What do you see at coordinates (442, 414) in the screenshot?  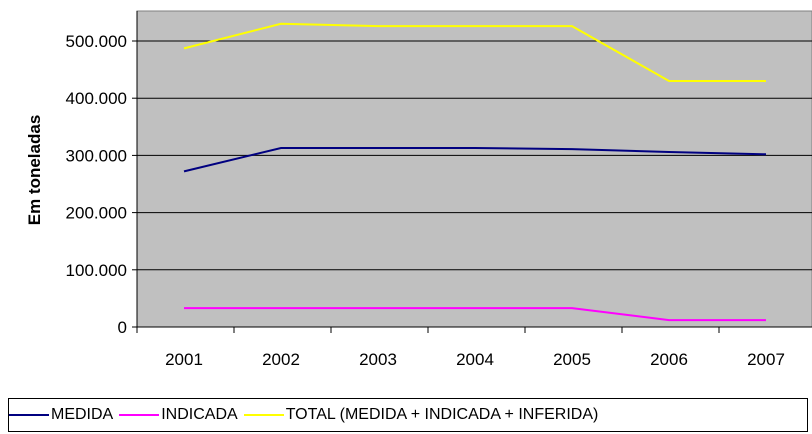 I see `legend-label: TOTAL (MEDIDA + INDICADA + INFERIDA)` at bounding box center [442, 414].